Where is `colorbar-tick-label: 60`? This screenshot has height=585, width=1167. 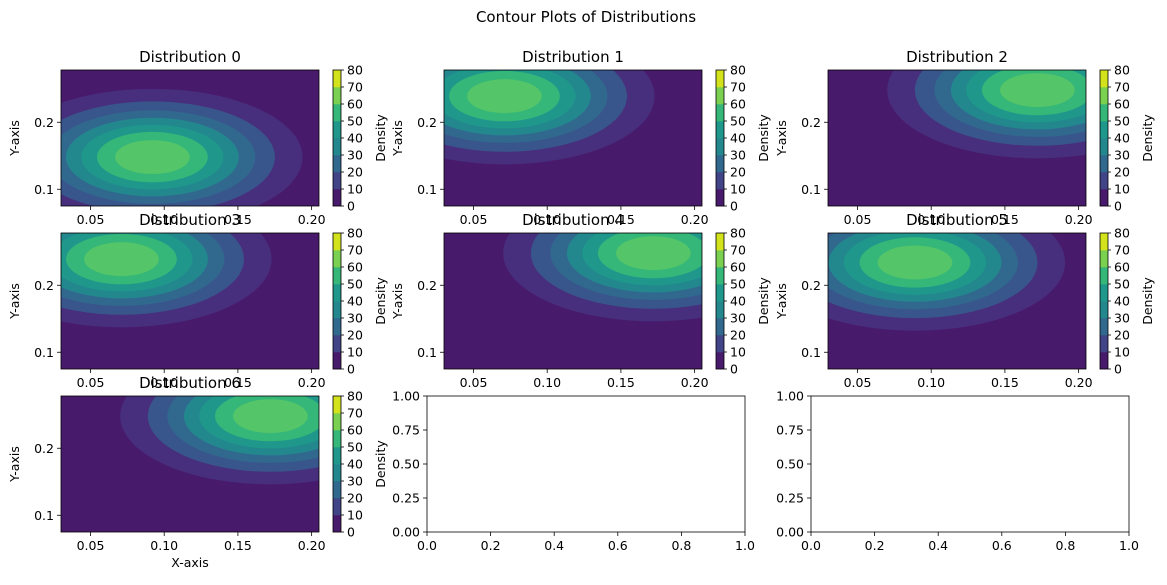 colorbar-tick-label: 60 is located at coordinates (1122, 267).